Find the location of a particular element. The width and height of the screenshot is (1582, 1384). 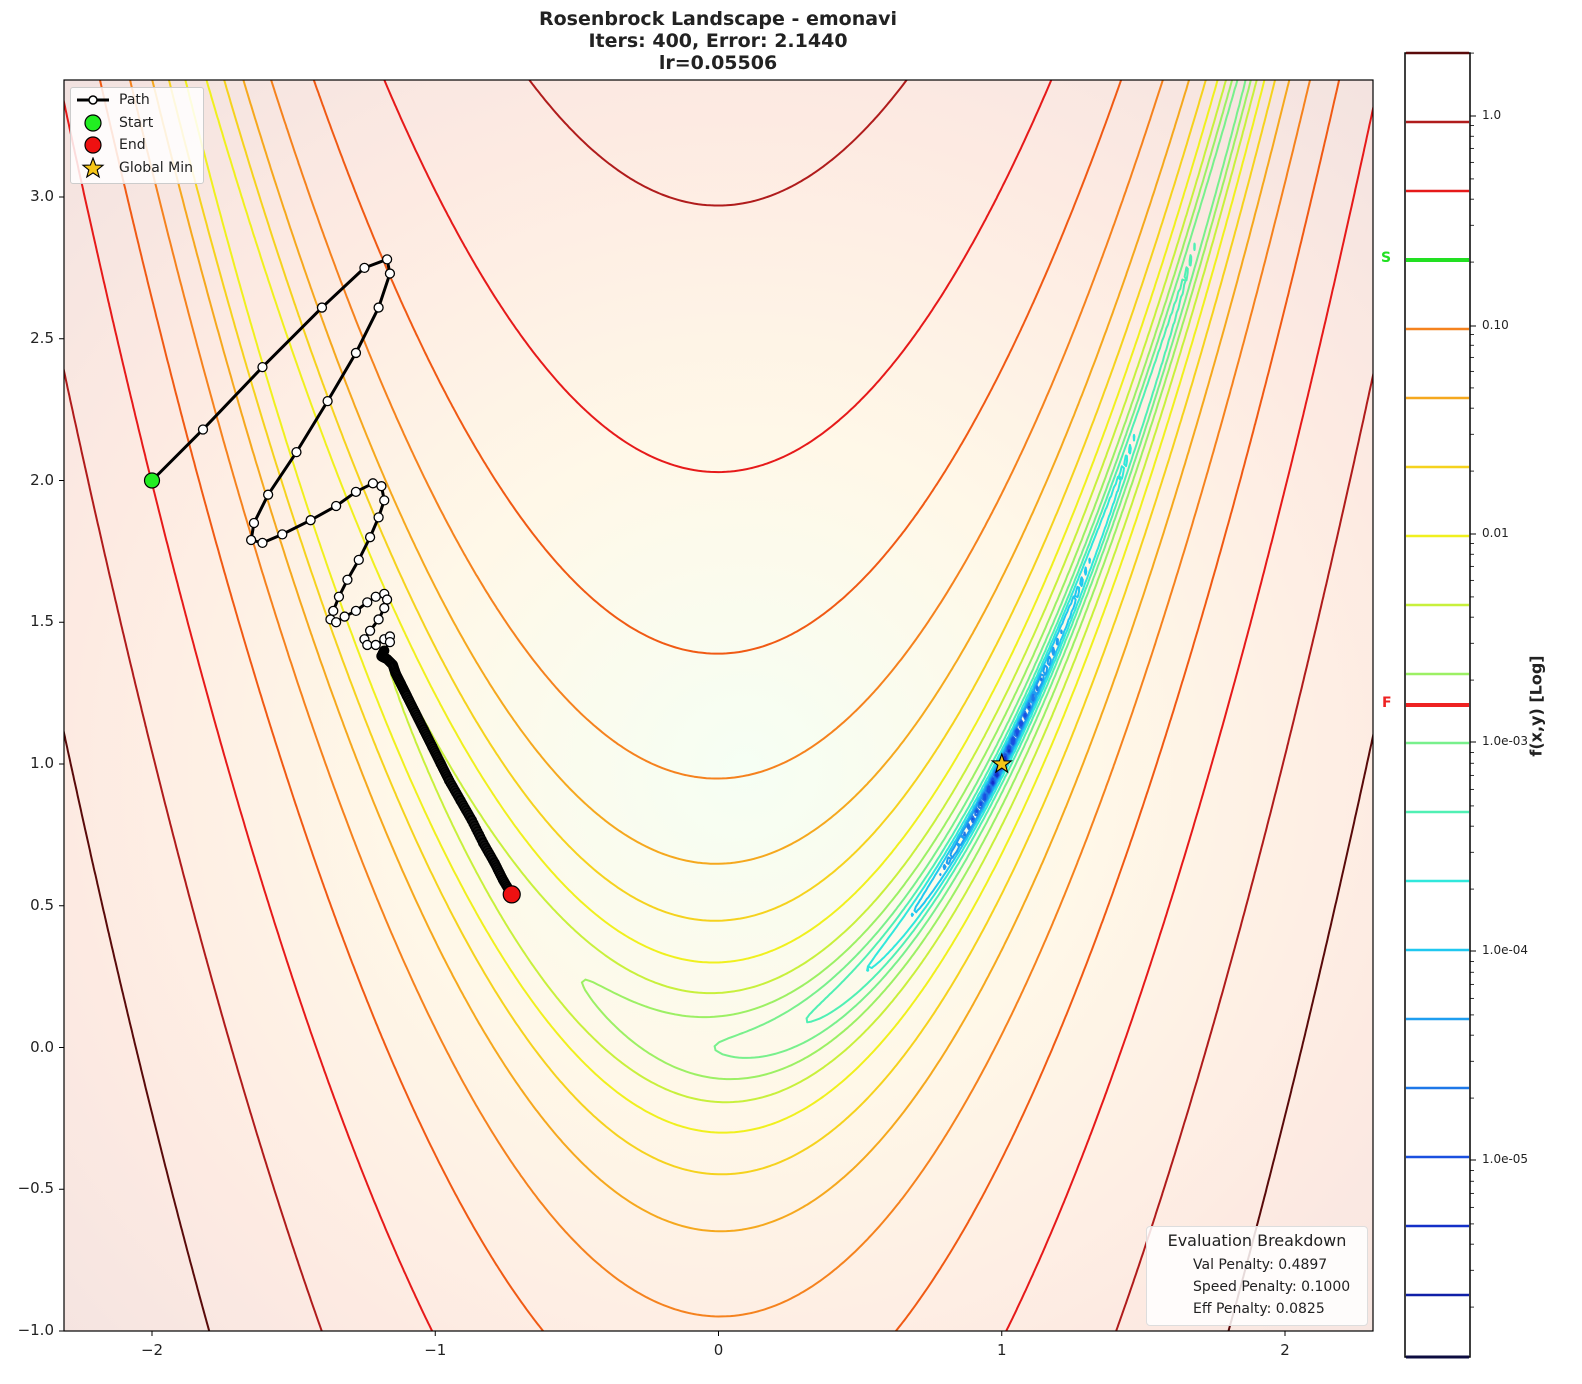

legend: Path Start End Global Min is located at coordinates (137, 135).